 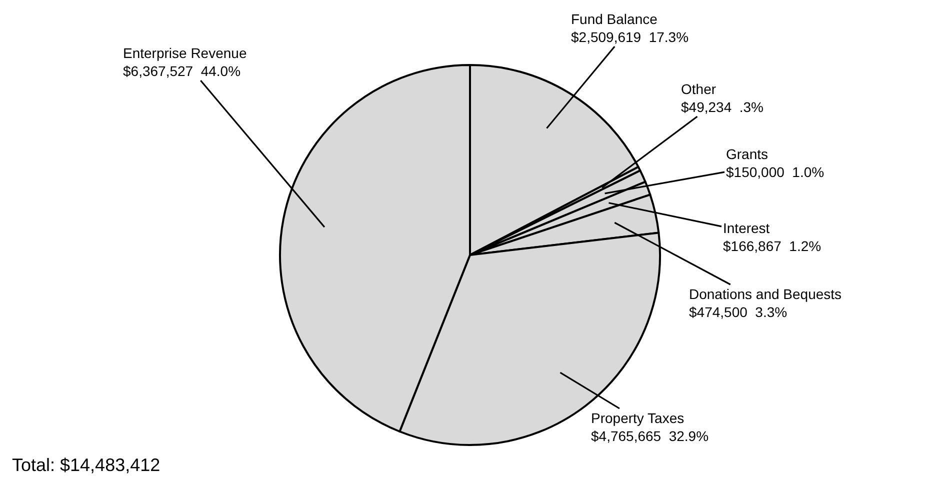 I want to click on data-label: $150,000 1.0%, so click(x=775, y=172).